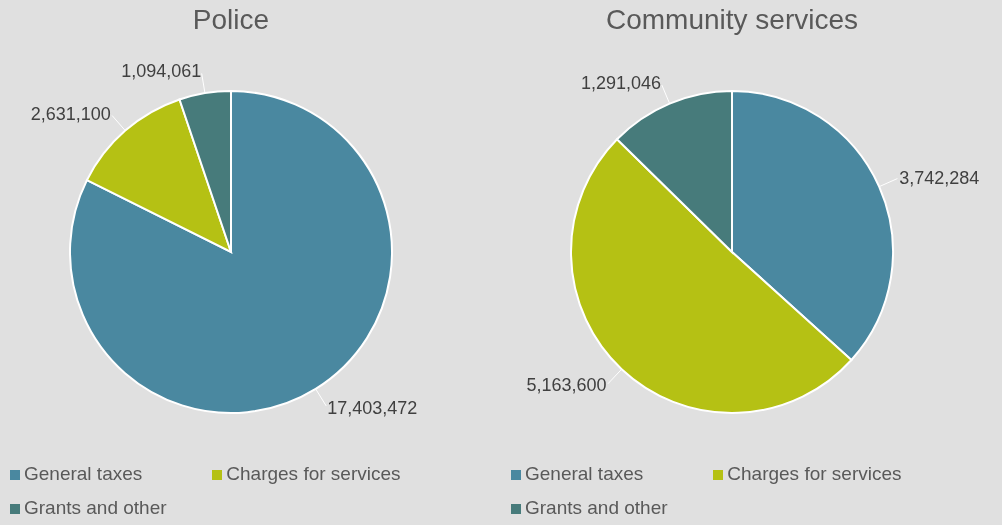 This screenshot has height=525, width=1002. What do you see at coordinates (231, 20) in the screenshot?
I see `chart-title: Police` at bounding box center [231, 20].